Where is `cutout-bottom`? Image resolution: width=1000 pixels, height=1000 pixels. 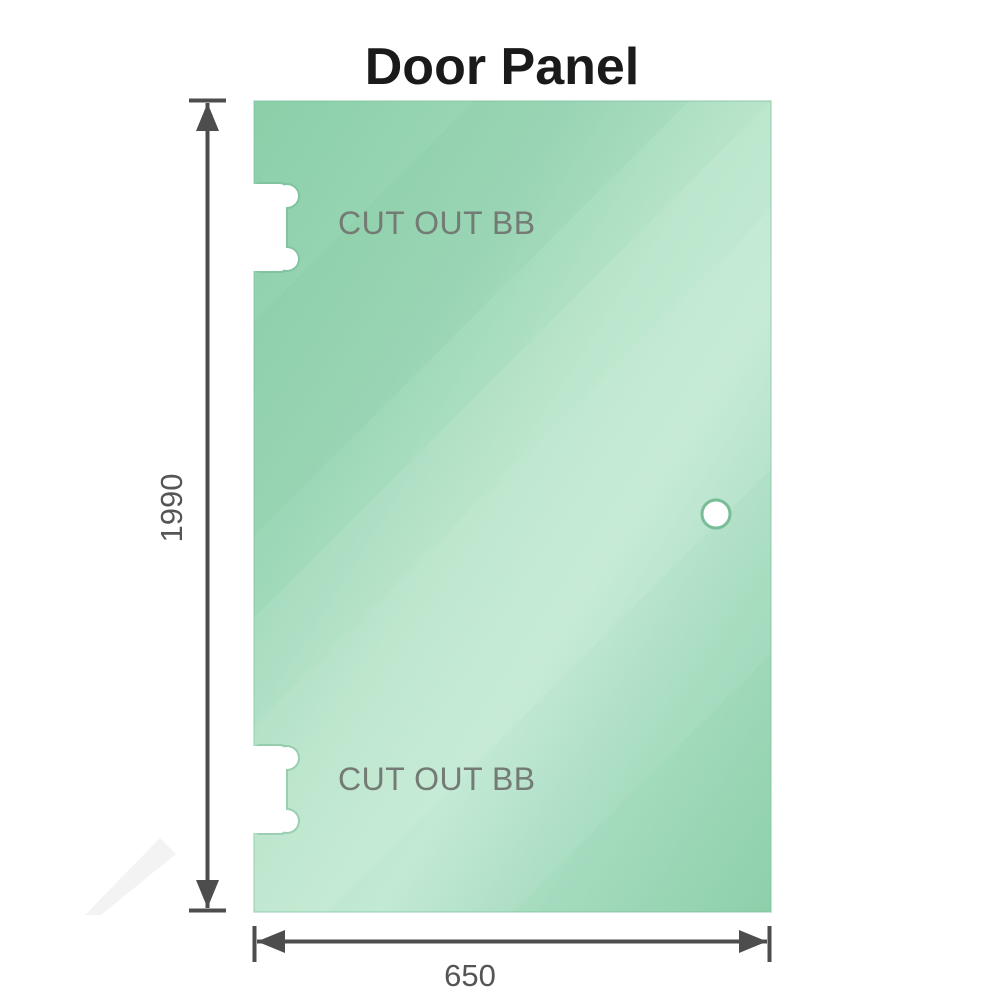 cutout-bottom is located at coordinates (274, 789).